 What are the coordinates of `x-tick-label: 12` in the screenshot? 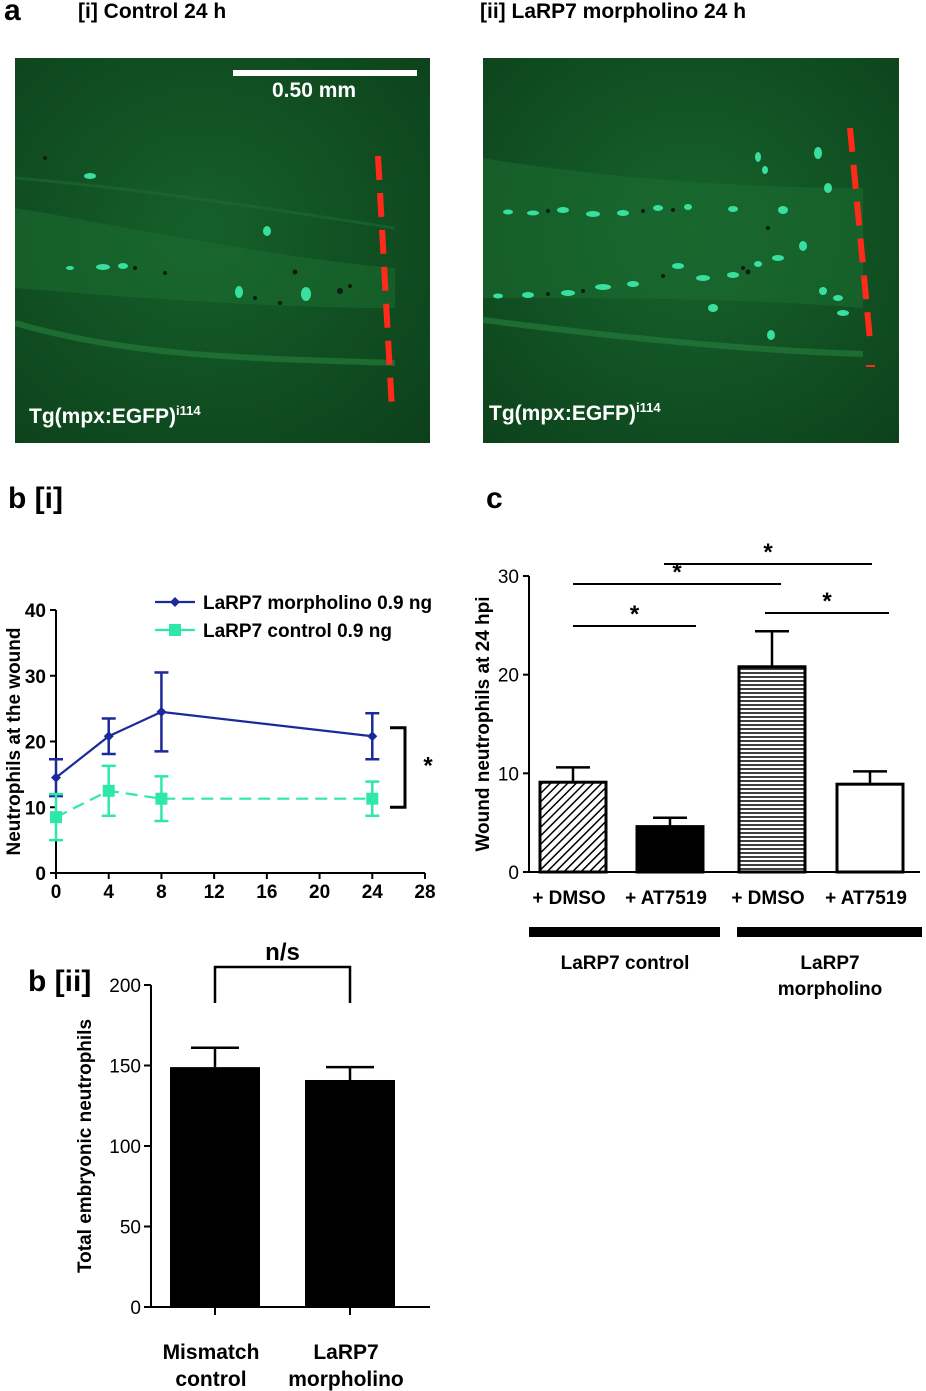 It's located at (214, 892).